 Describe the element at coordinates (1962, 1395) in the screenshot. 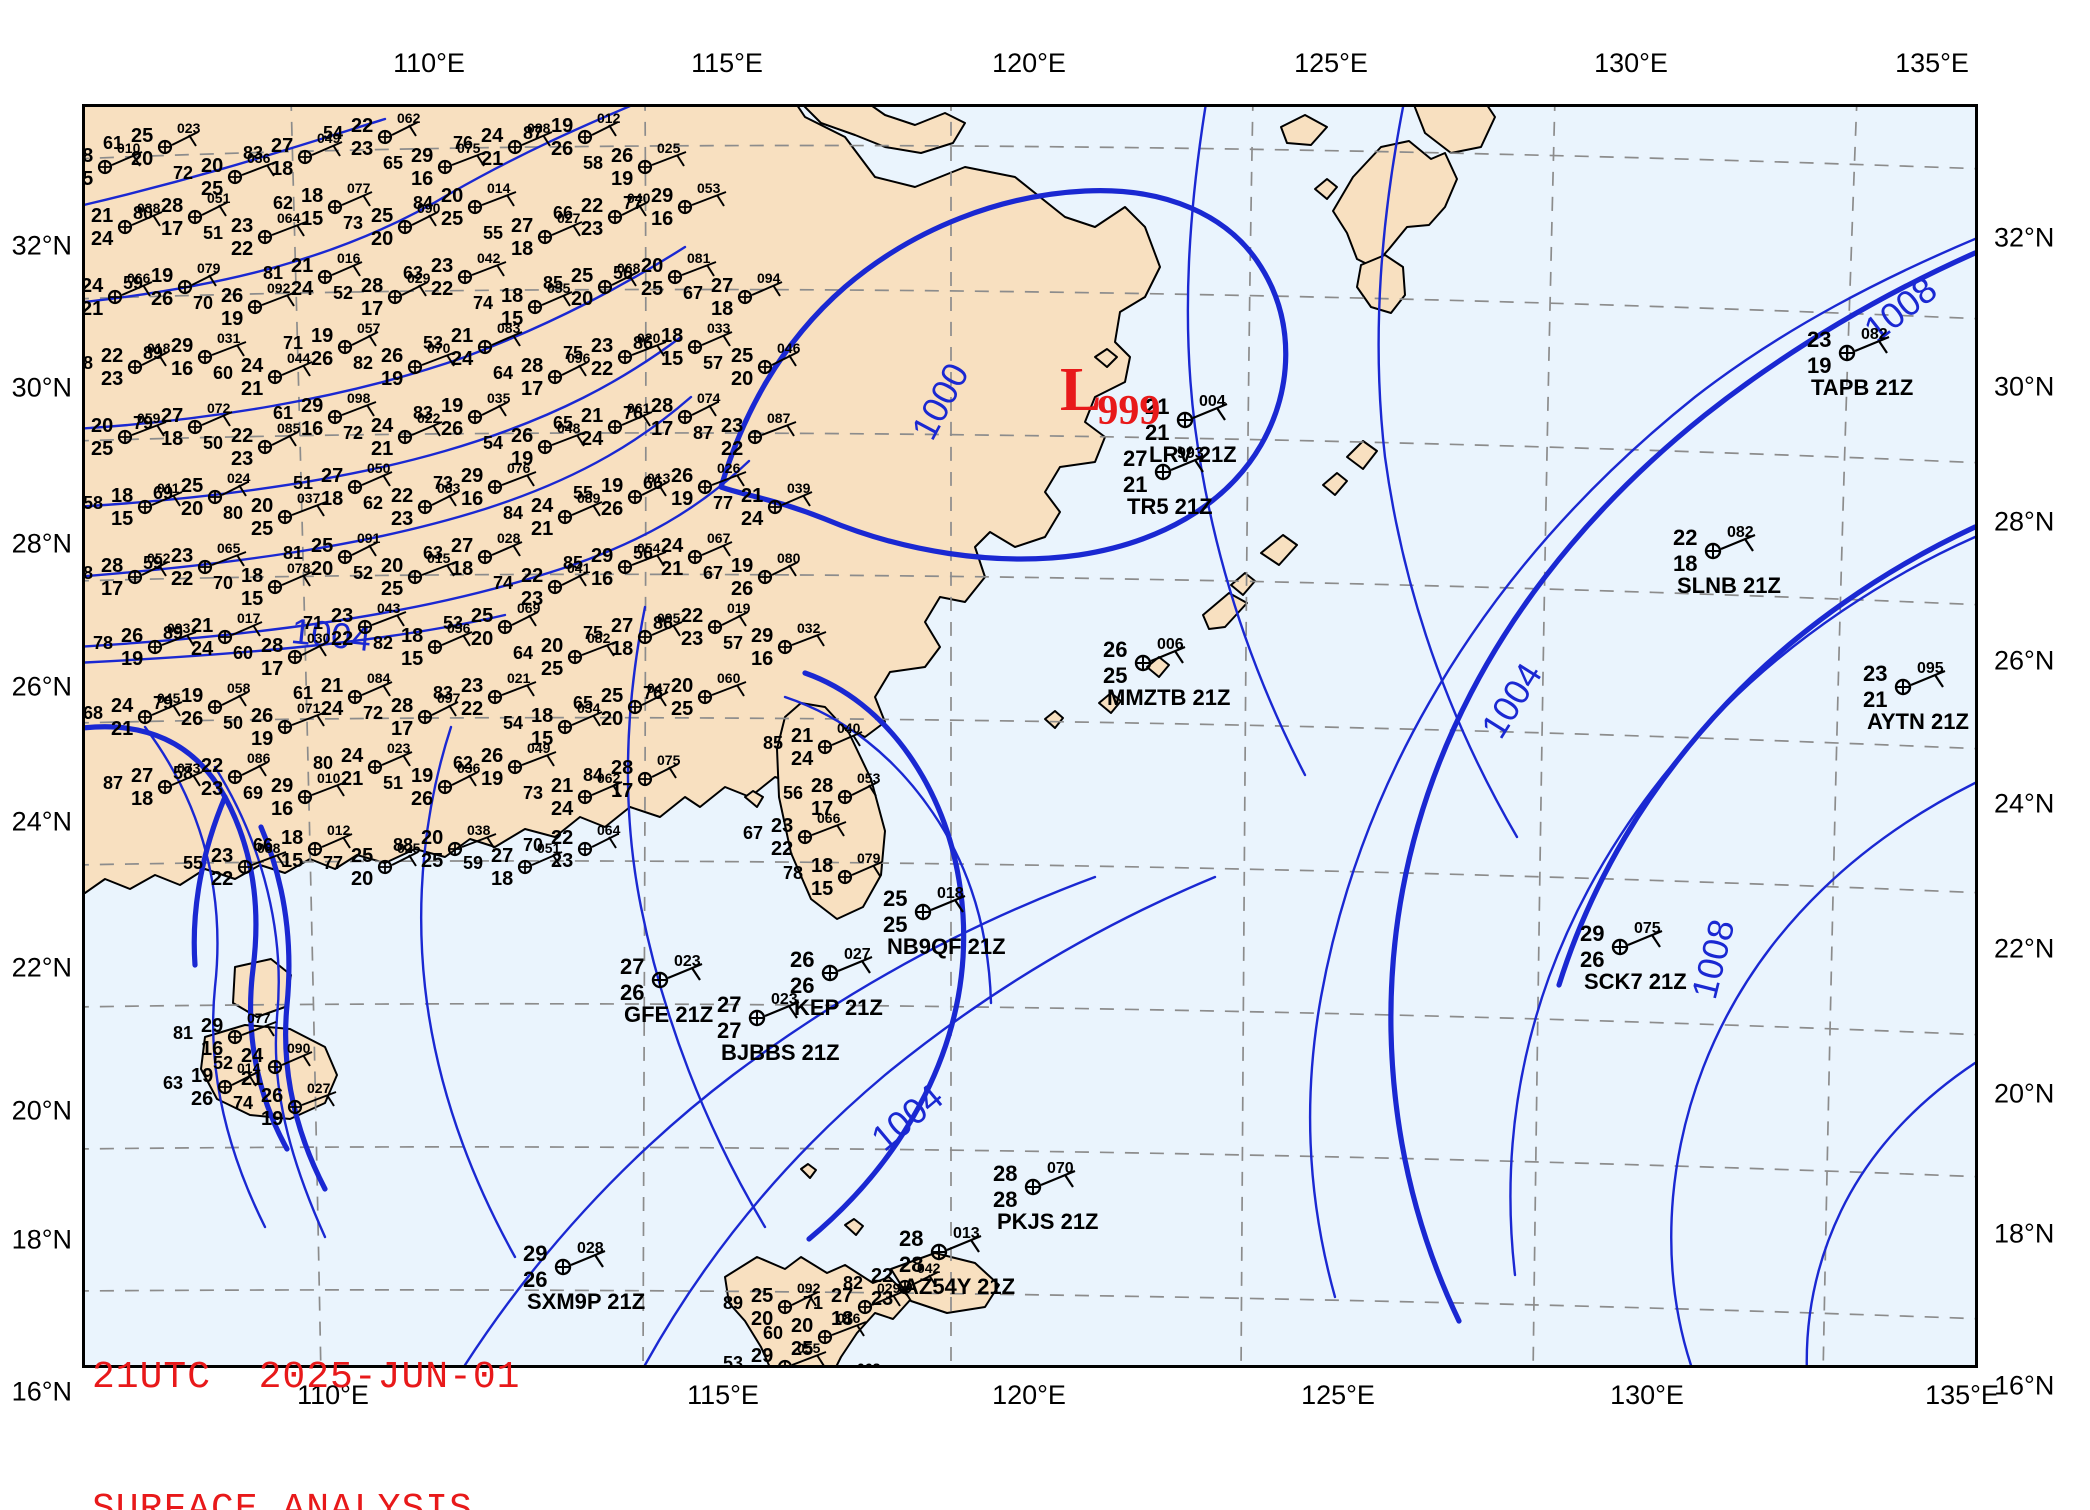

I see `lon-tick-135E: 135°E` at that location.